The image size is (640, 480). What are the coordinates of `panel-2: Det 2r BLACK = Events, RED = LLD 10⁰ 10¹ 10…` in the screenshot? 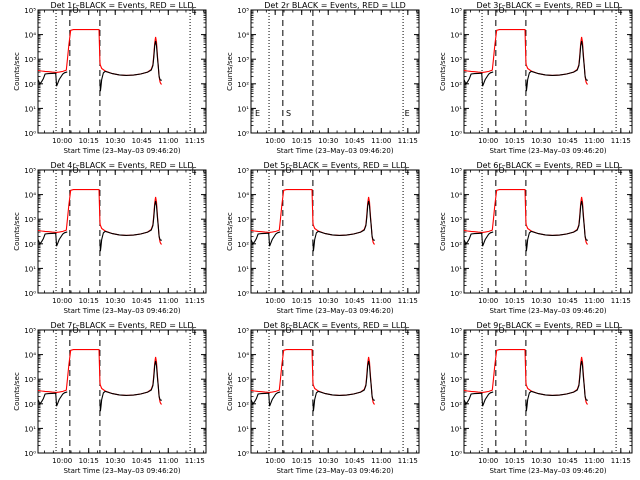 It's located at (323, 78).